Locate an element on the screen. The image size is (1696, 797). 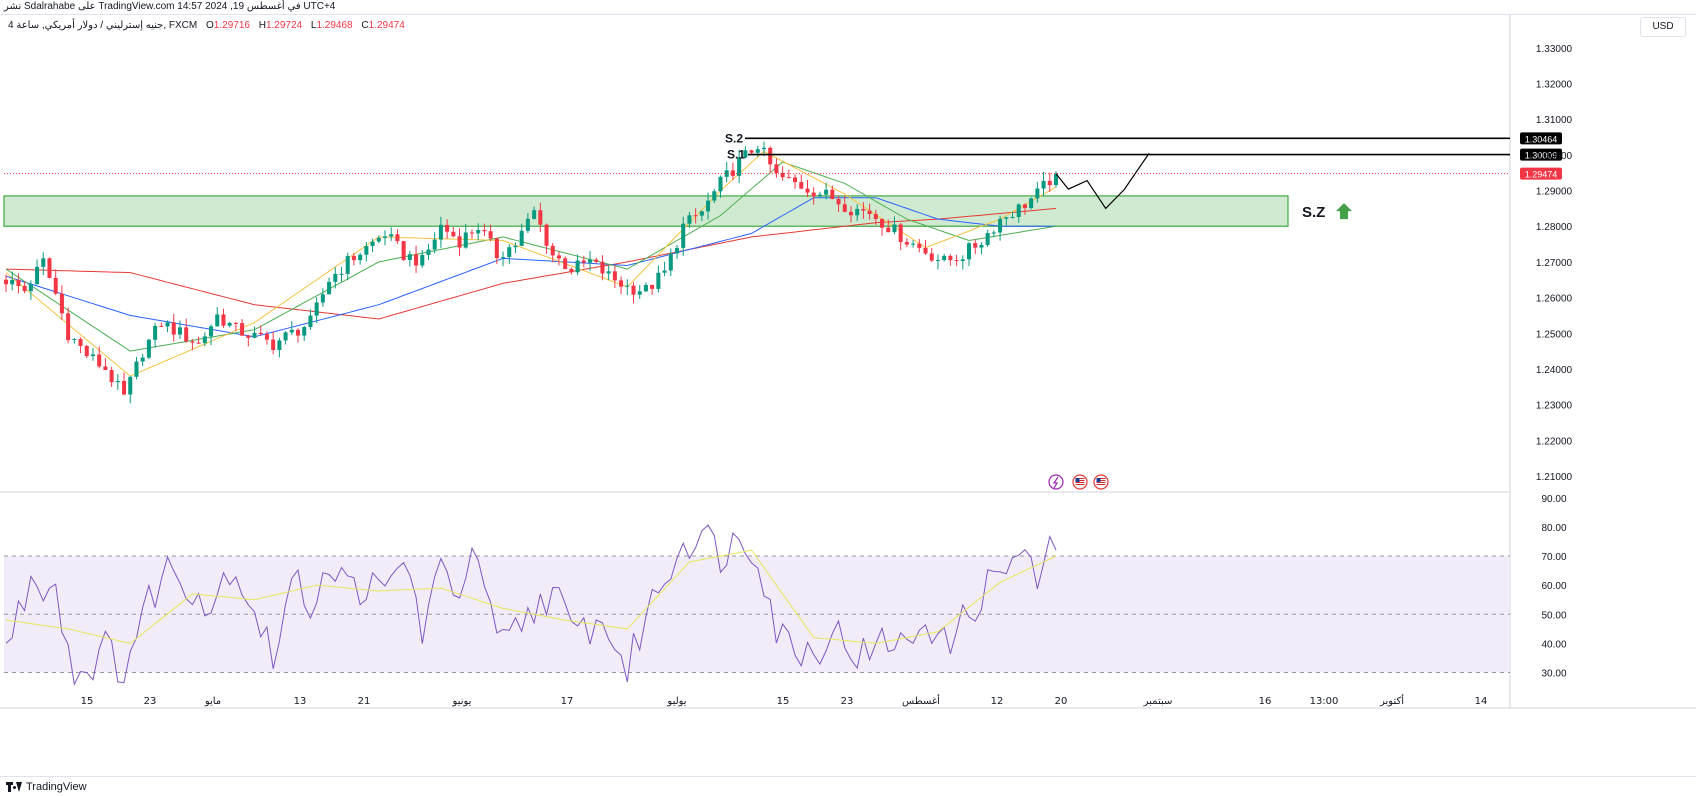
time-tick-label: أغسطس is located at coordinates (921, 700).